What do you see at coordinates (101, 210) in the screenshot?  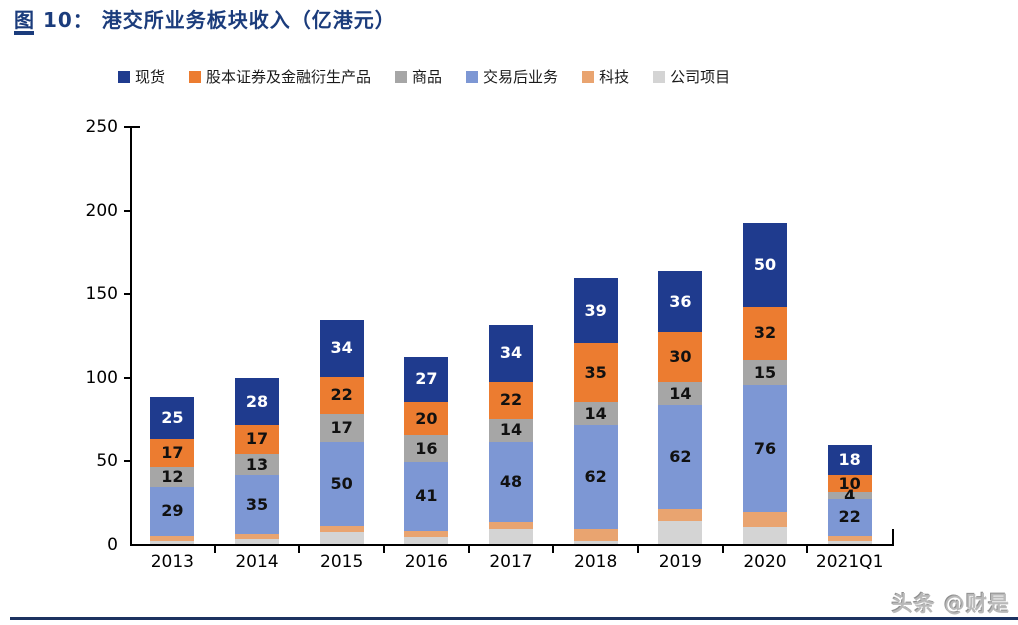 I see `y-tick-label-200: 200` at bounding box center [101, 210].